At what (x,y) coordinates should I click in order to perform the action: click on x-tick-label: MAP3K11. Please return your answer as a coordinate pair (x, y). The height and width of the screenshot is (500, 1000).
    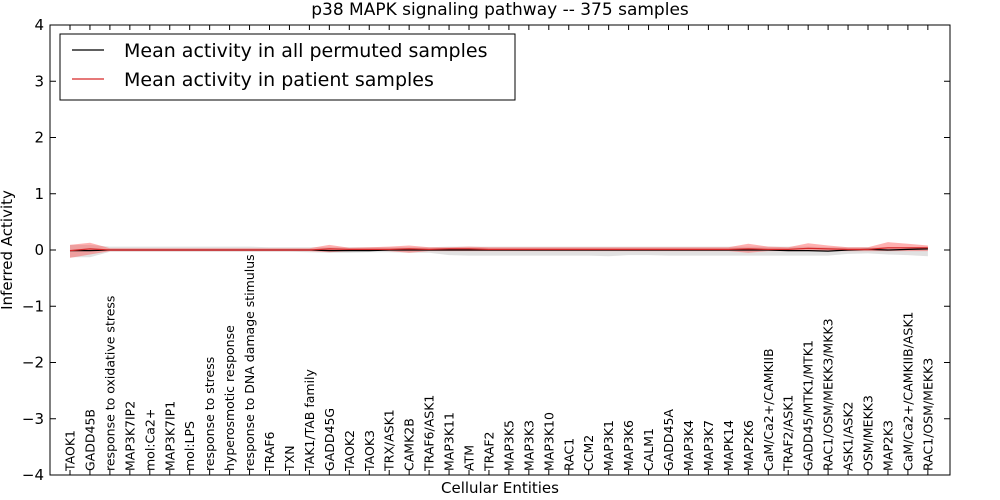
    Looking at the image, I should click on (449, 441).